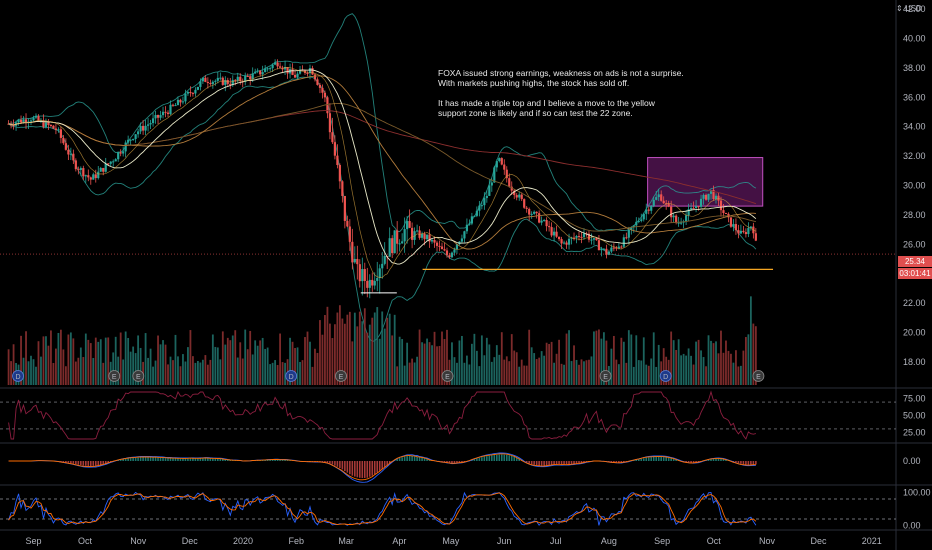 This screenshot has width=932, height=550. What do you see at coordinates (917, 492) in the screenshot?
I see `stoch-tick-label: 100.00` at bounding box center [917, 492].